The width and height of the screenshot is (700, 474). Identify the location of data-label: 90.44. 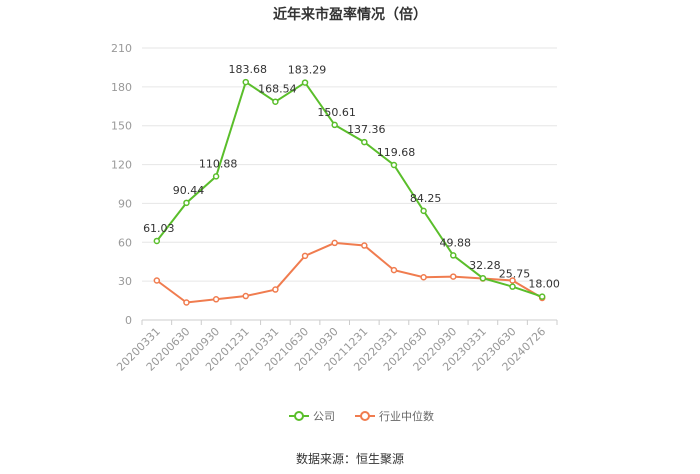
(189, 190).